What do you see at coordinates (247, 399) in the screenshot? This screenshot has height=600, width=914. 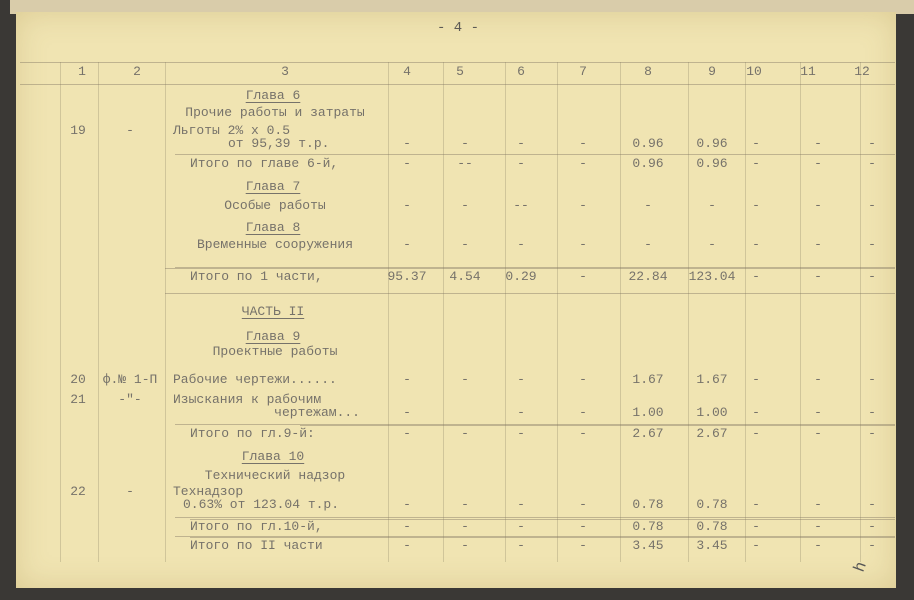 I see `item-label: Изыскания к рабочим` at bounding box center [247, 399].